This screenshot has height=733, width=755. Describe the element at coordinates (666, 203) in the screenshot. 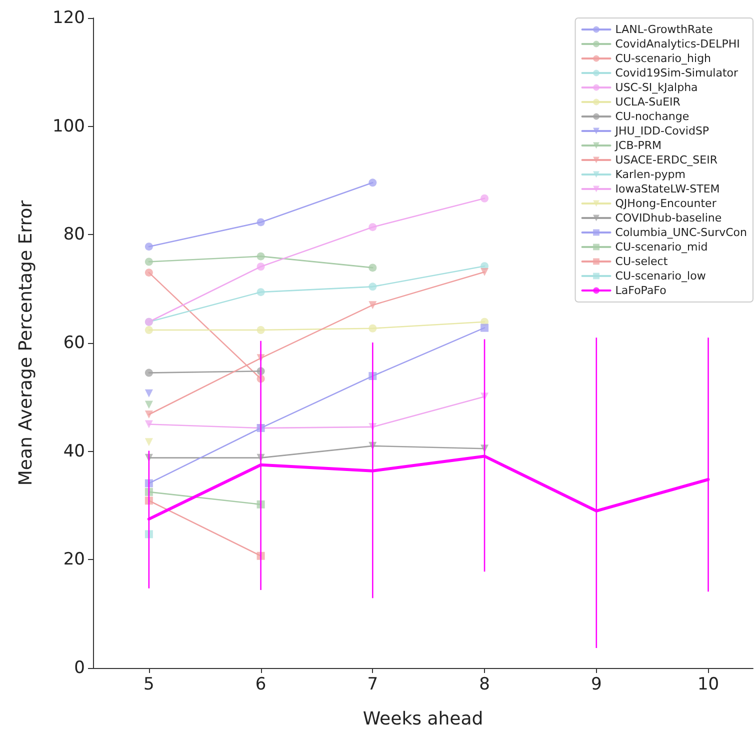

I see `legend-label: QJHong-Encounter` at that location.